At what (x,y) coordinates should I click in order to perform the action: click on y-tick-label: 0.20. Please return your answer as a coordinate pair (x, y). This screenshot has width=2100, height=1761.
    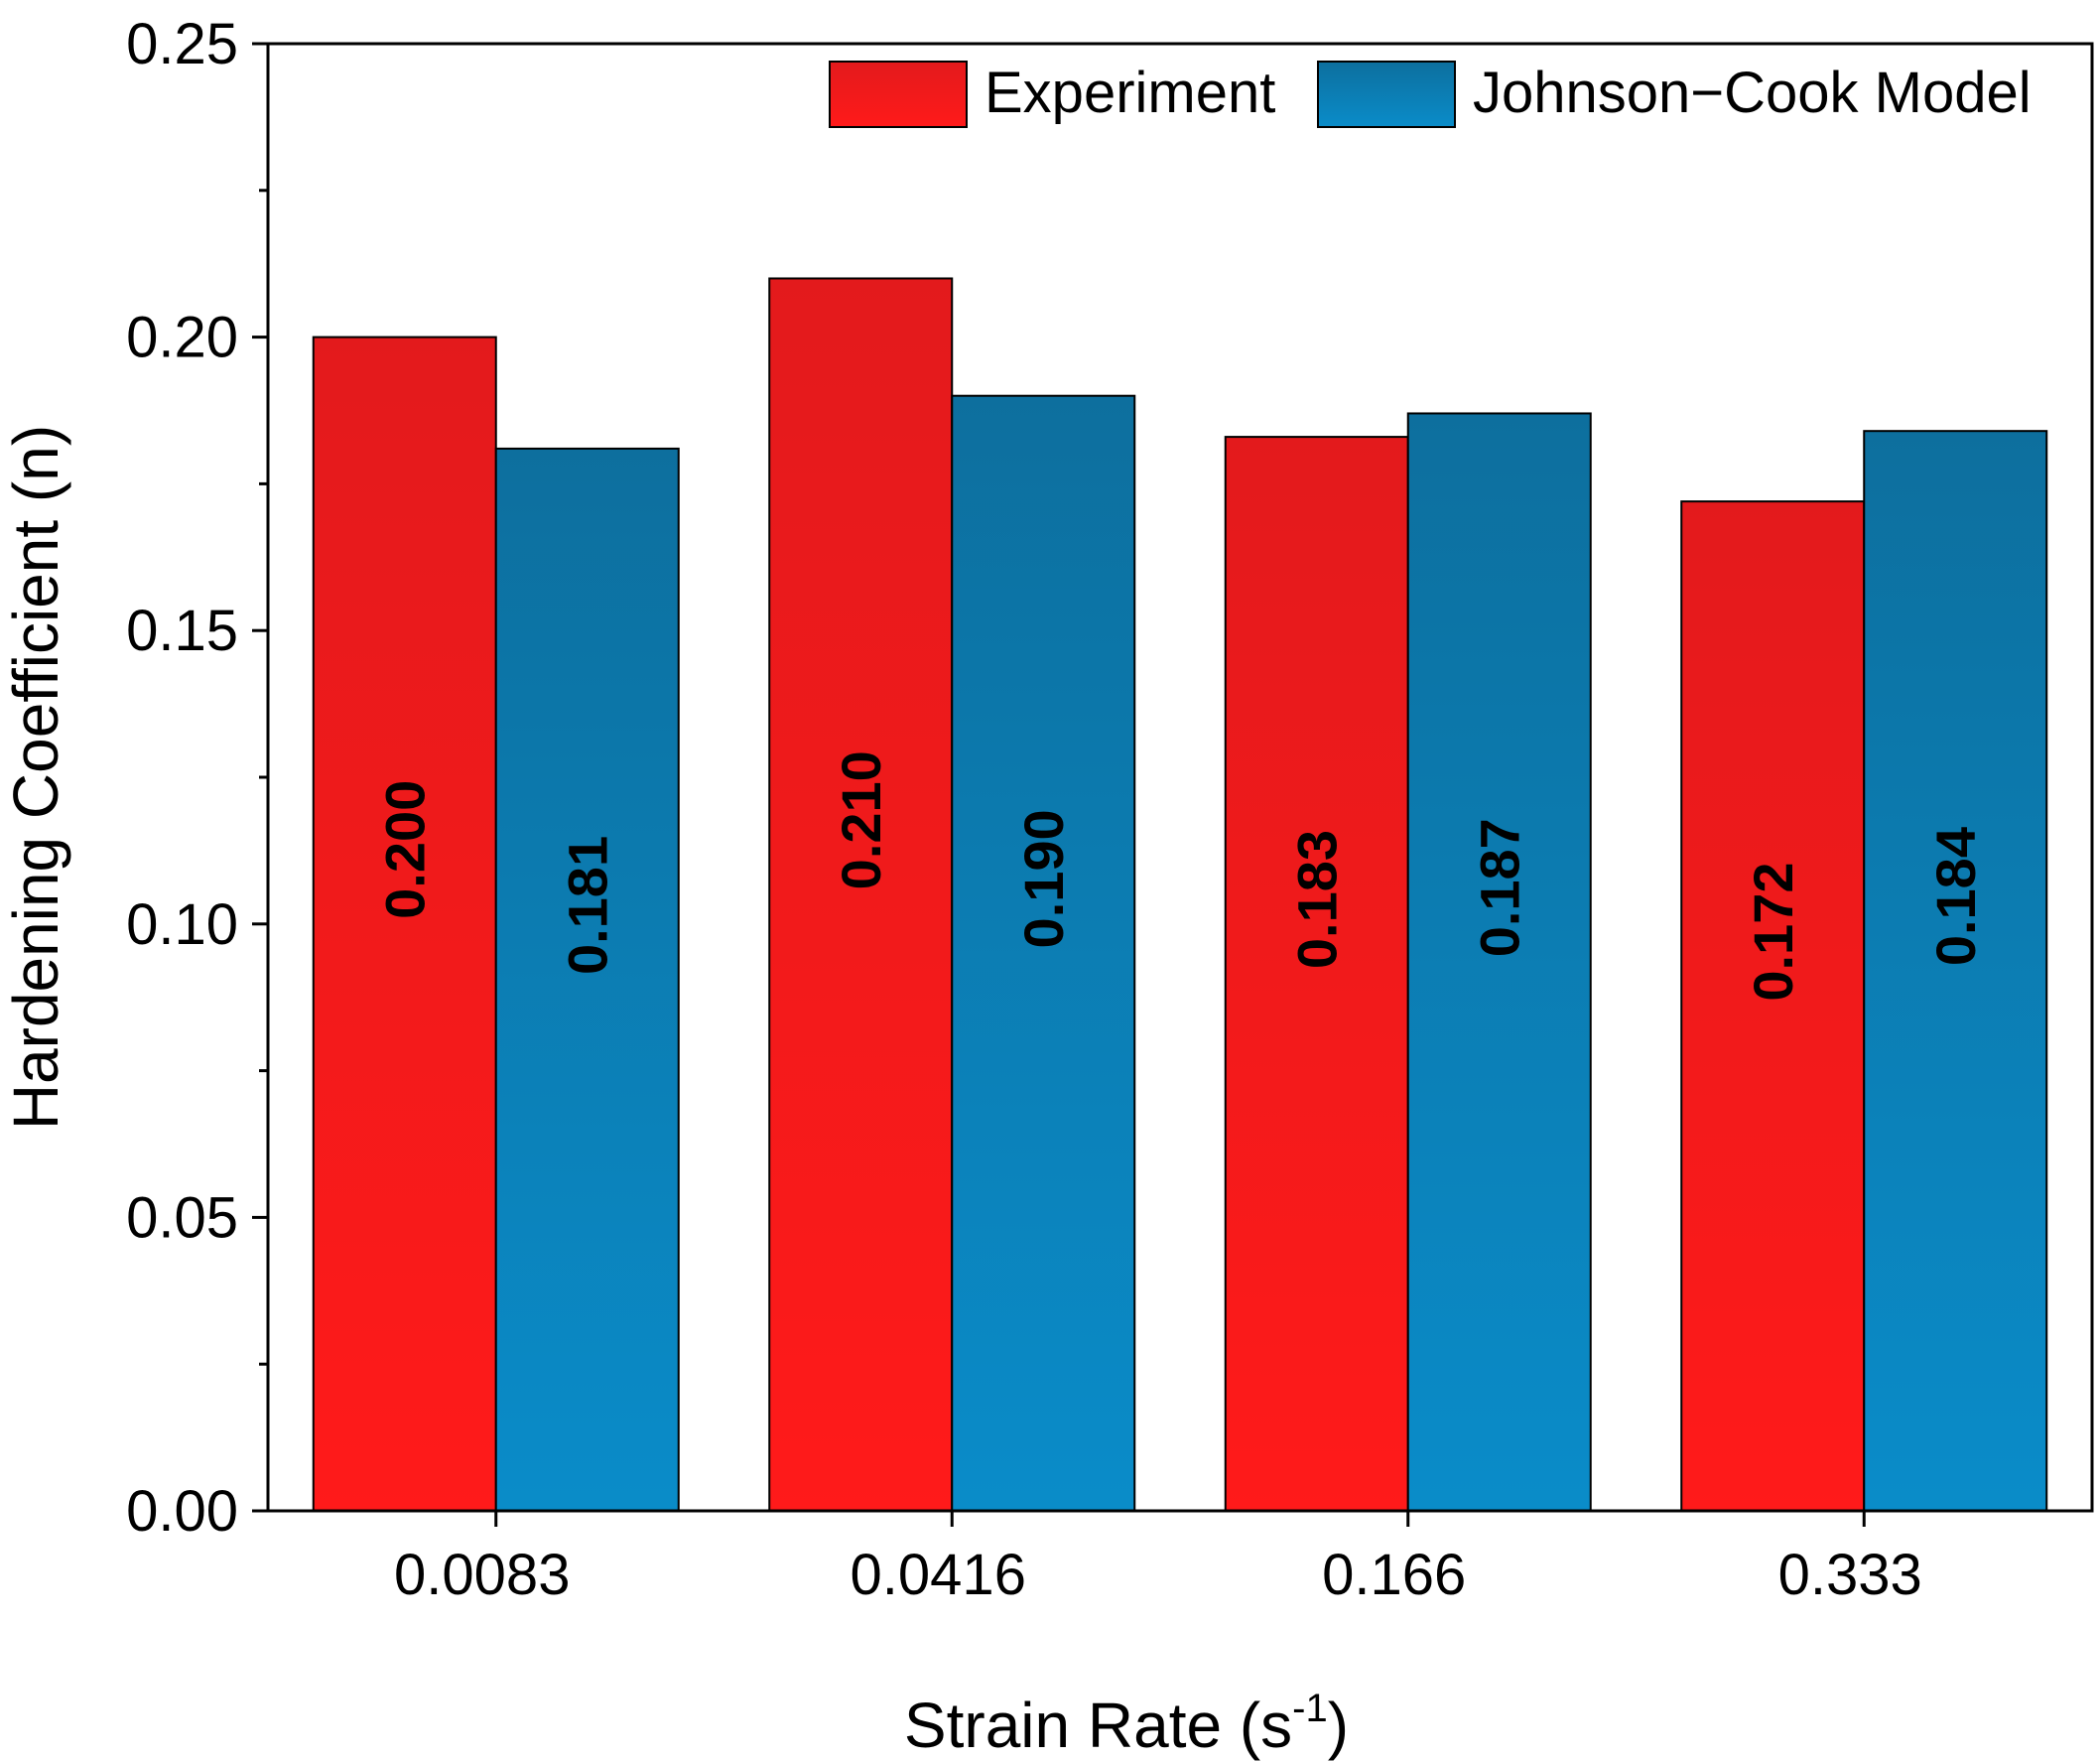
    Looking at the image, I should click on (182, 338).